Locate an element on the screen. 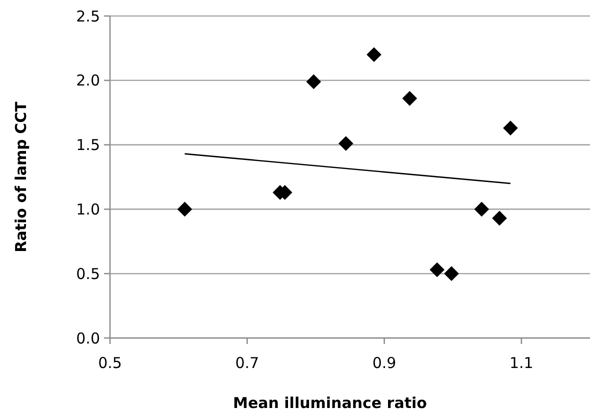 This screenshot has height=418, width=594. y-tick-label: 1.5 is located at coordinates (88, 145).